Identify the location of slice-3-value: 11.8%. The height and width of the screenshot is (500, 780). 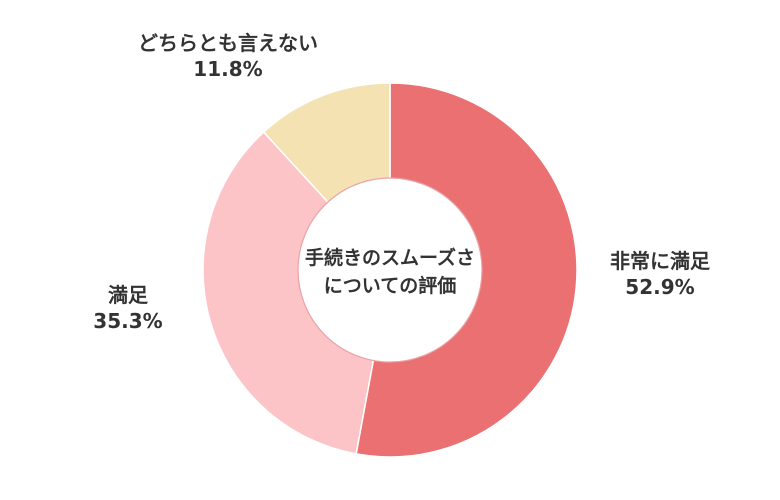
(227, 69).